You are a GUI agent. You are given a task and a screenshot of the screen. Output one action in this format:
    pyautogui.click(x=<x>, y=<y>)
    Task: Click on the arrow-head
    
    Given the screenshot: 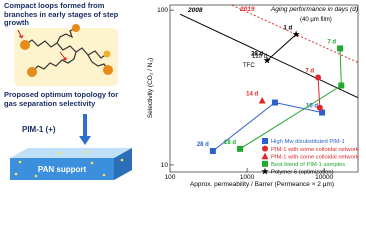 What is the action you would take?
    pyautogui.click(x=85, y=140)
    